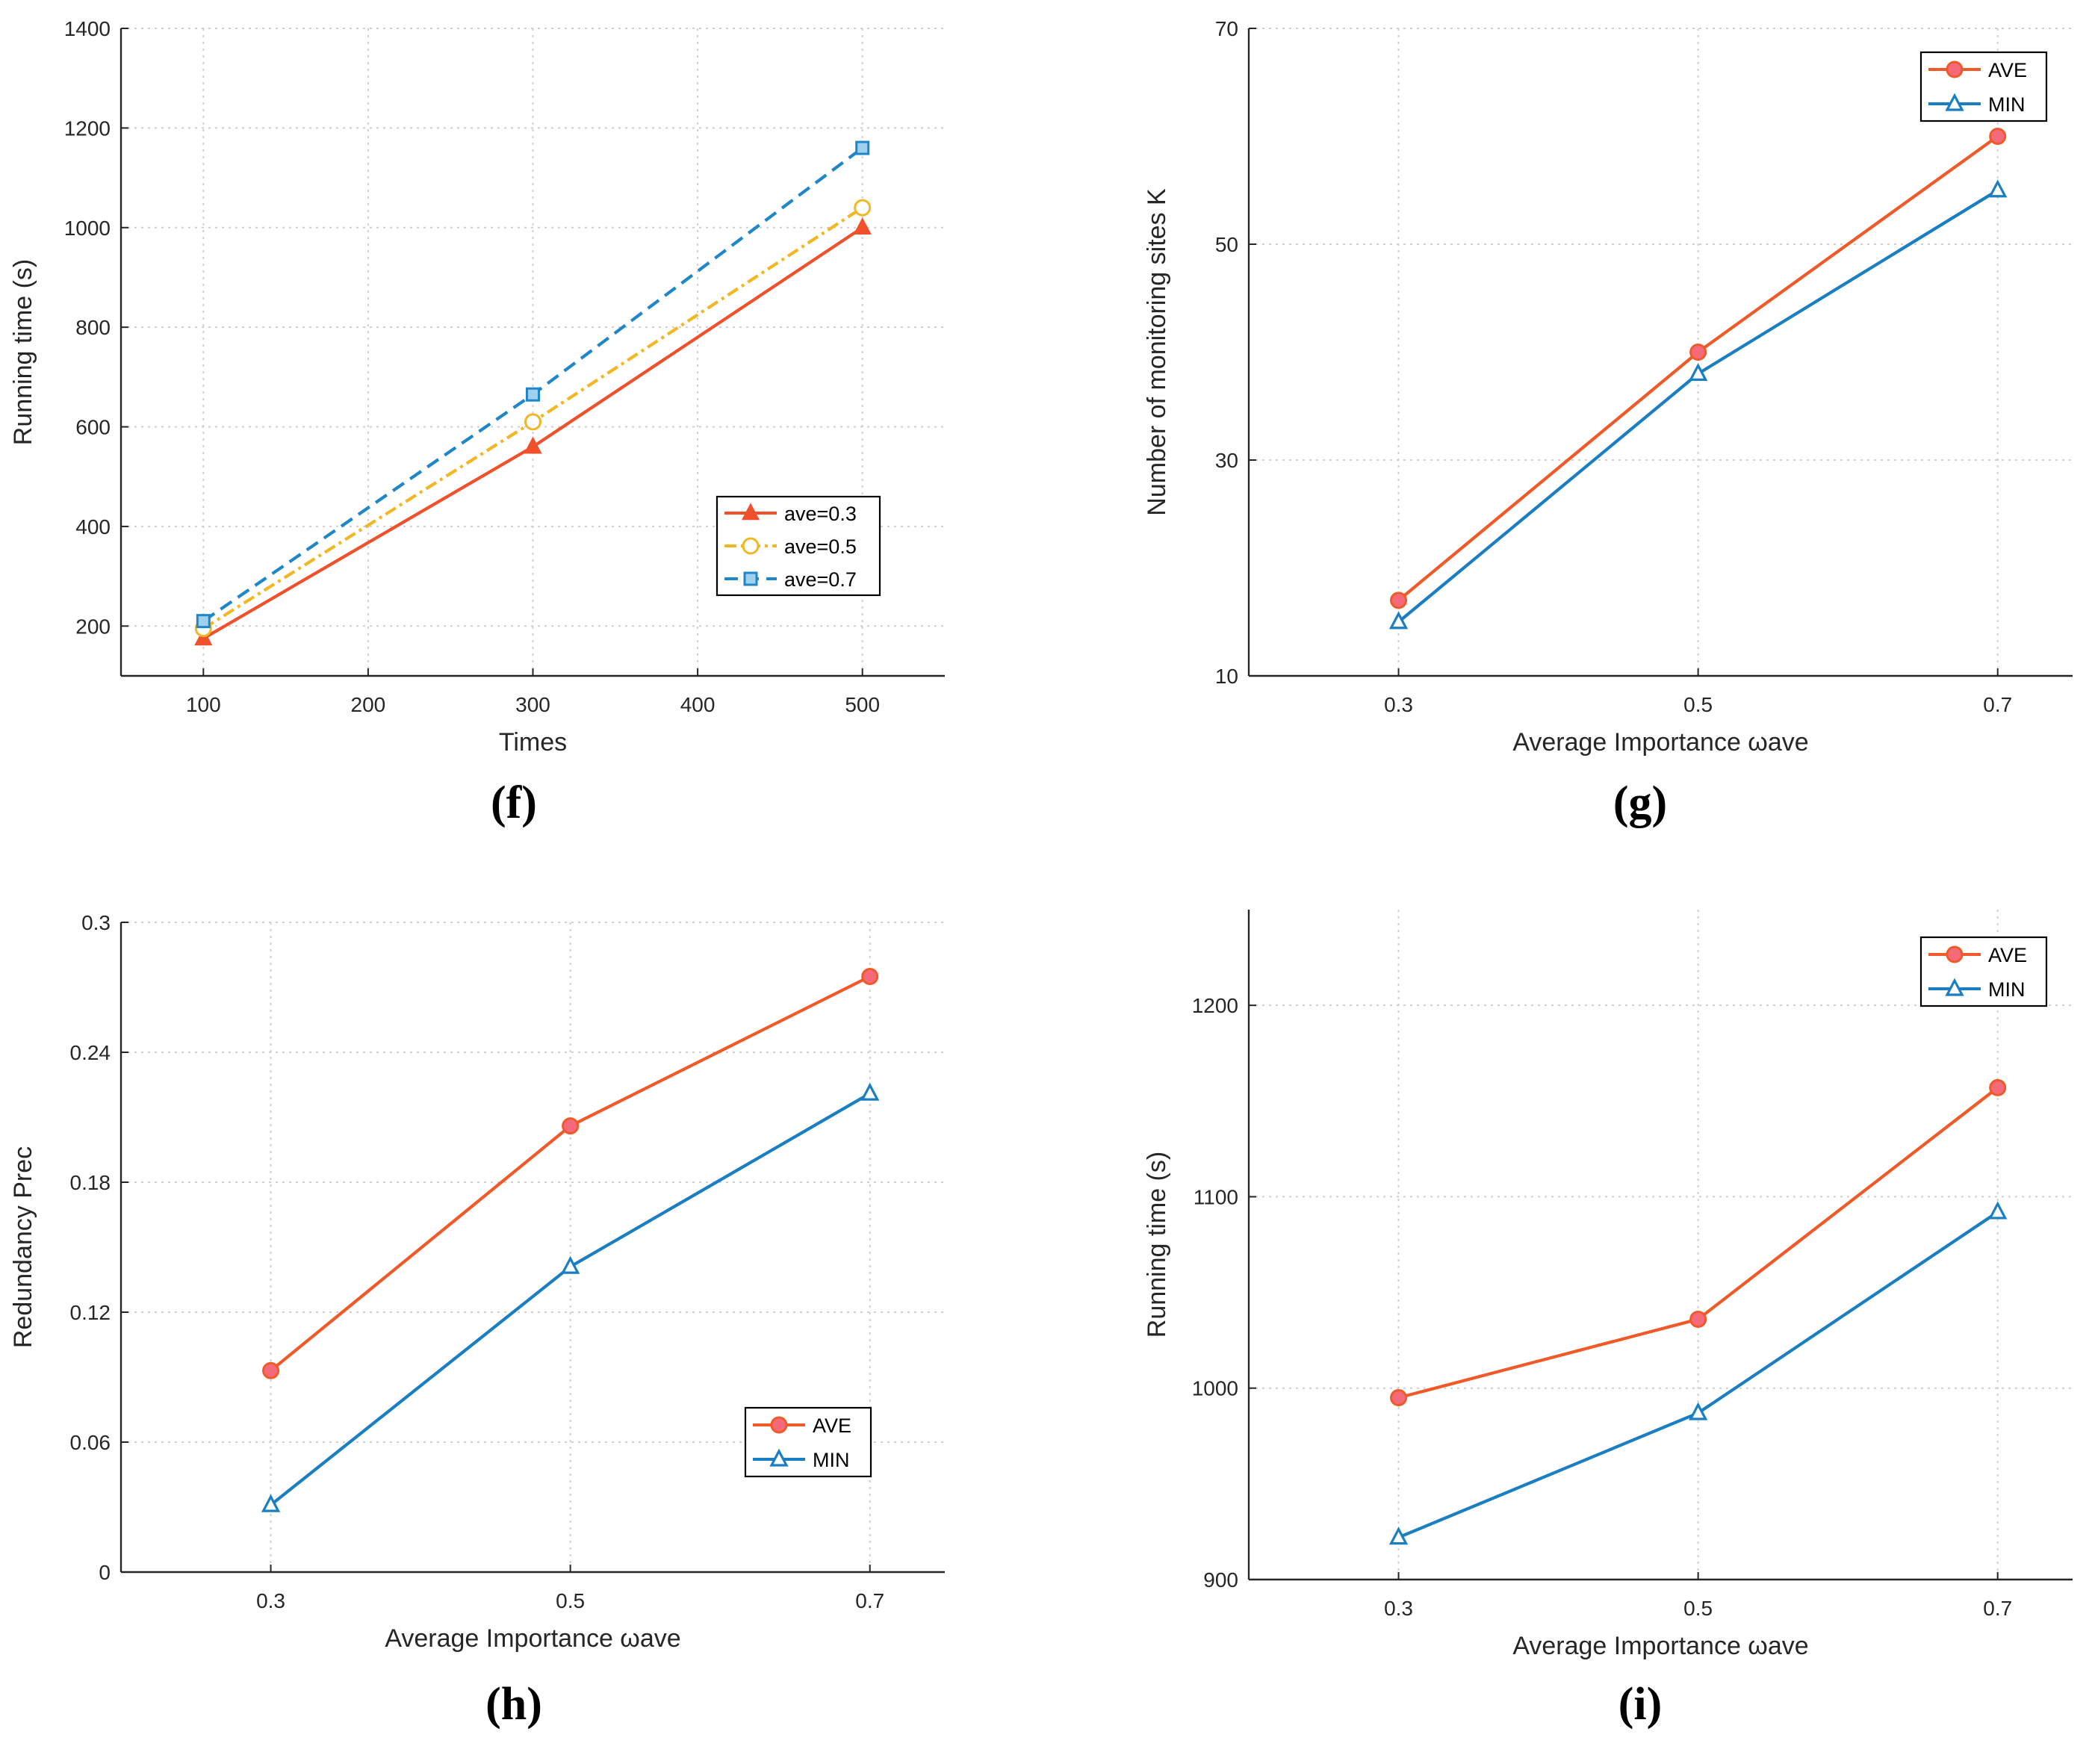 The height and width of the screenshot is (1764, 2092). What do you see at coordinates (821, 546) in the screenshot?
I see `legend-label: ave=0.5` at bounding box center [821, 546].